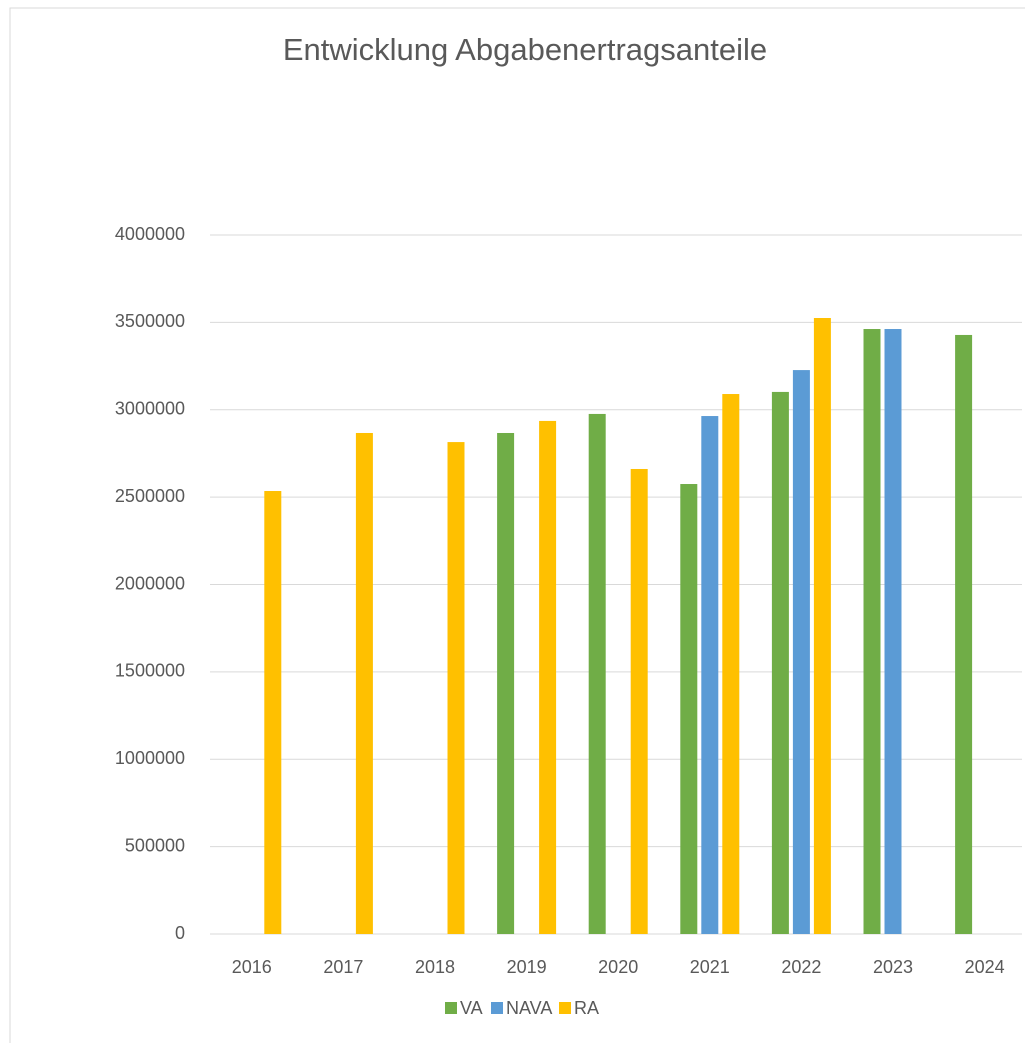 Image resolution: width=1025 pixels, height=1043 pixels. I want to click on x-tick-label: 2023, so click(893, 967).